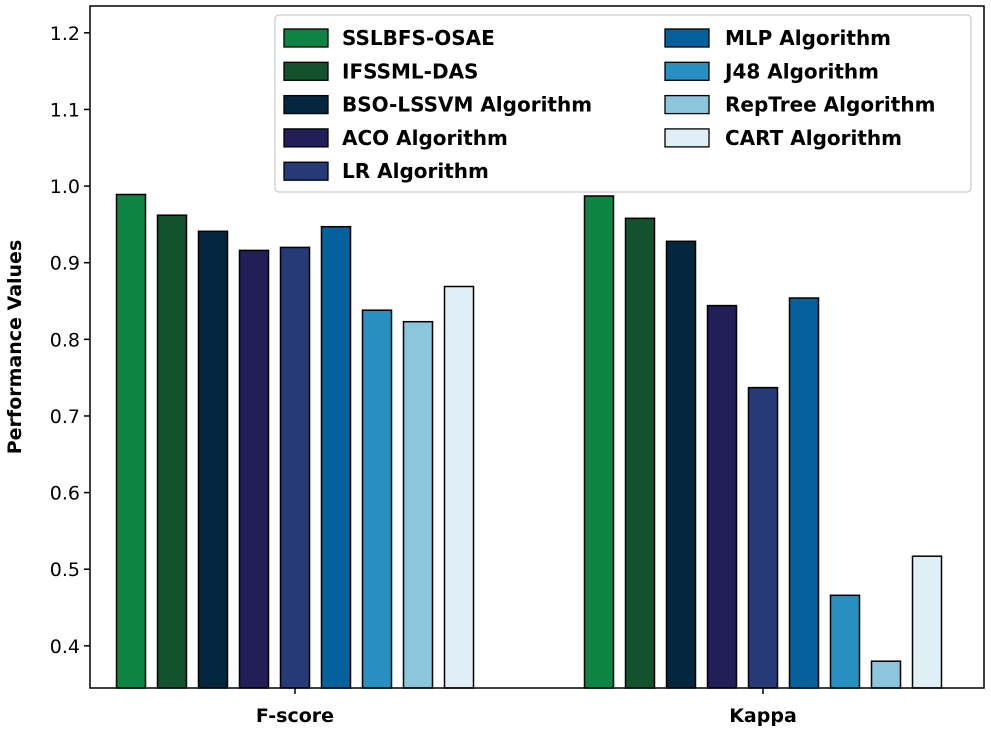 The height and width of the screenshot is (736, 991). I want to click on y-tick-label: 0.5, so click(65, 570).